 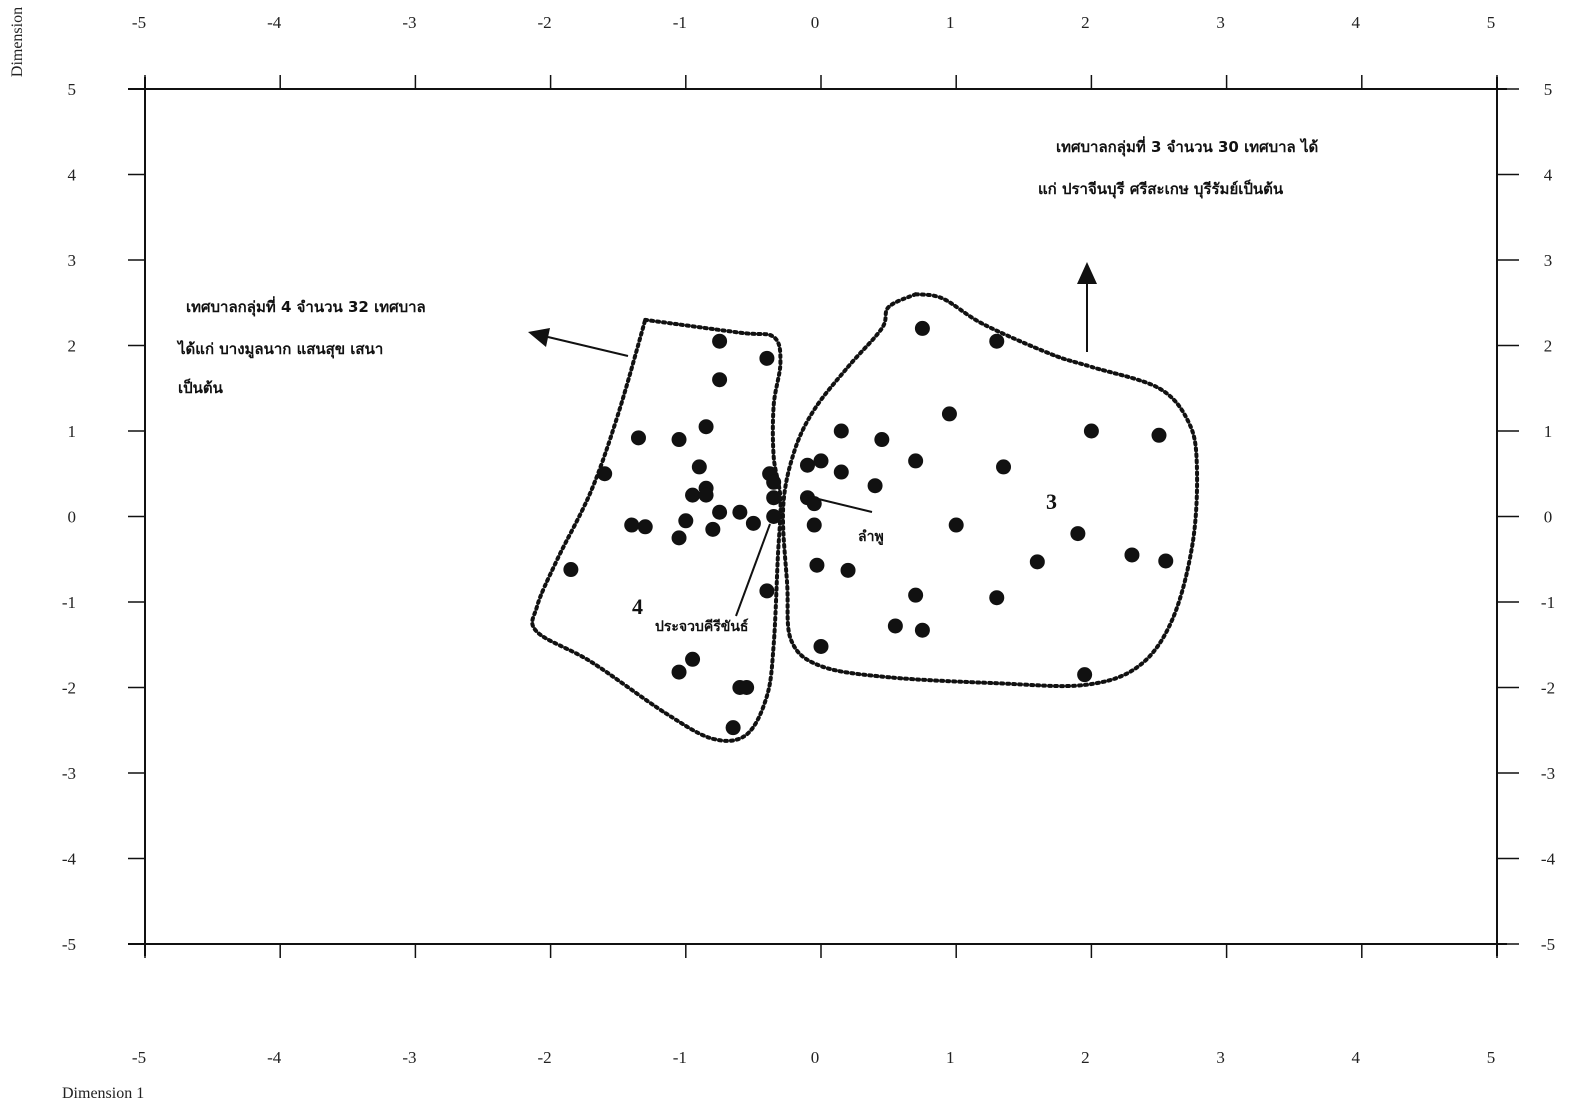 What do you see at coordinates (409, 22) in the screenshot?
I see `x-tick-label-top: -3` at bounding box center [409, 22].